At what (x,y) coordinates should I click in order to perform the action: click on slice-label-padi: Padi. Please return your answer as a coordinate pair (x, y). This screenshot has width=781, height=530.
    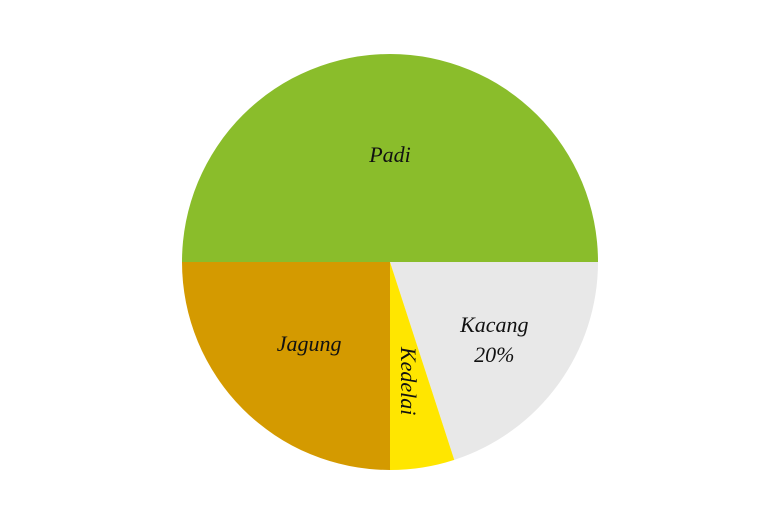
    Looking at the image, I should click on (389, 154).